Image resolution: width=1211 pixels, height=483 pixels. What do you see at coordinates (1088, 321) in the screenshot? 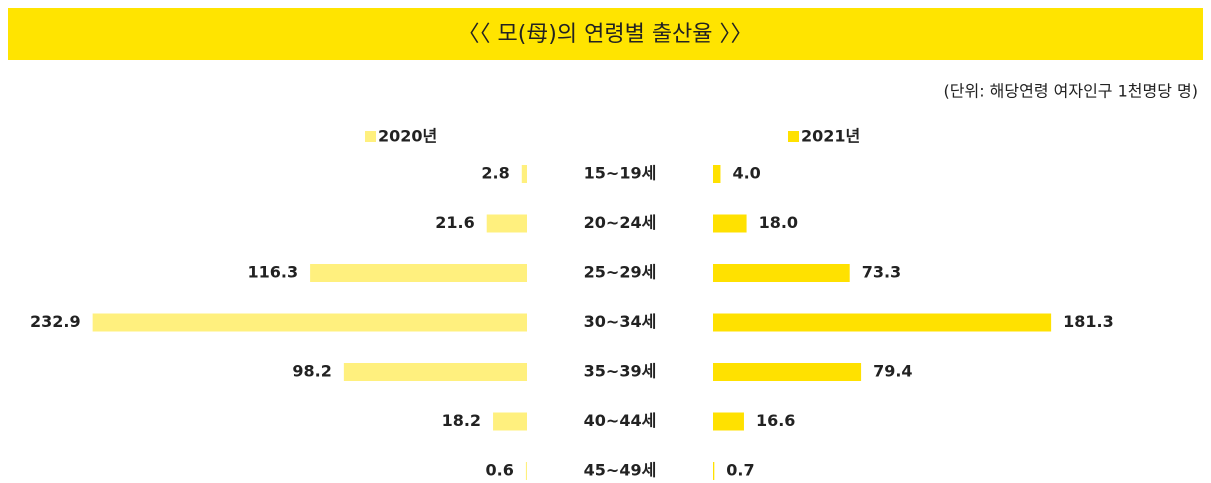
I see `value-label: 181.3` at bounding box center [1088, 321].